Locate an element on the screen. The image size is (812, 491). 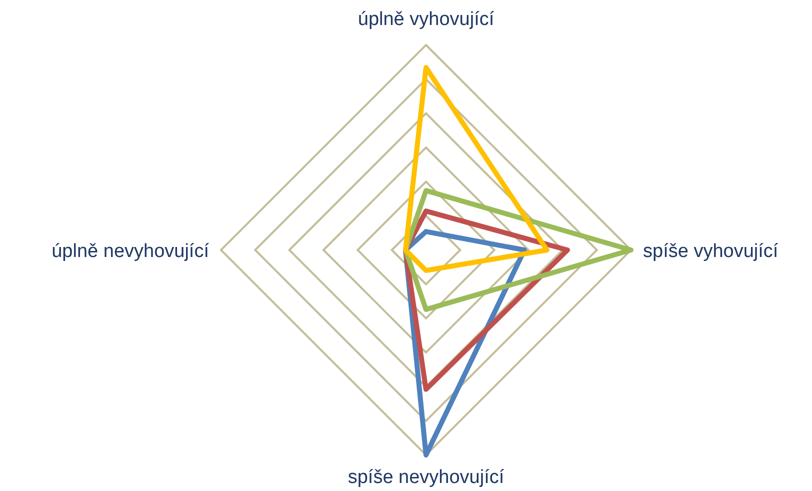
spoke-label: spíše vyhovující is located at coordinates (711, 251).